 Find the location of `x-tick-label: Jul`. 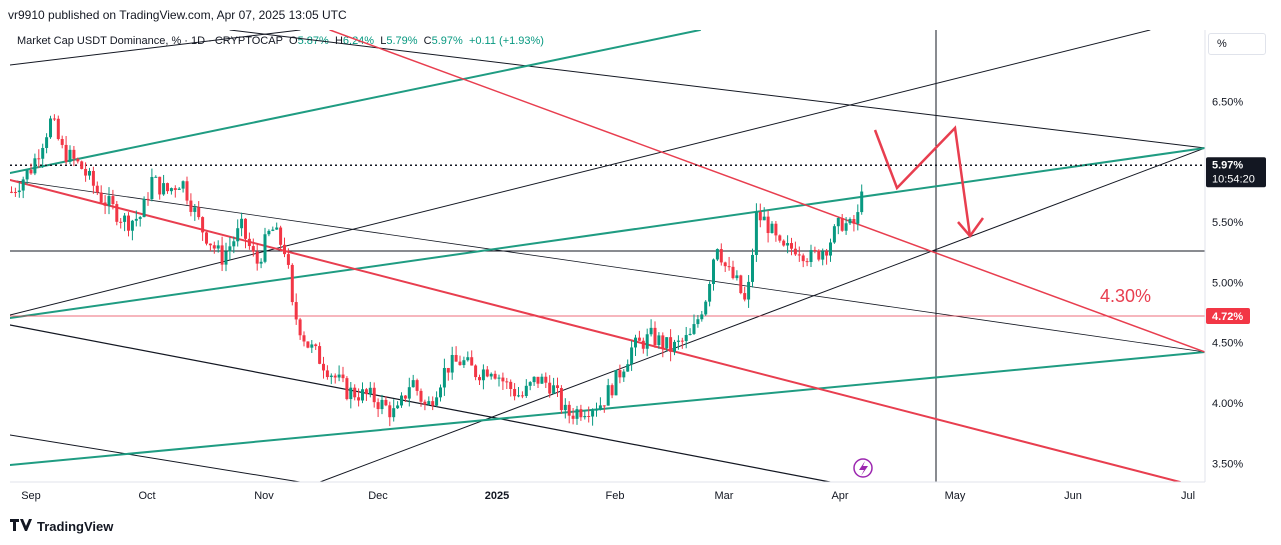

x-tick-label: Jul is located at coordinates (1188, 496).